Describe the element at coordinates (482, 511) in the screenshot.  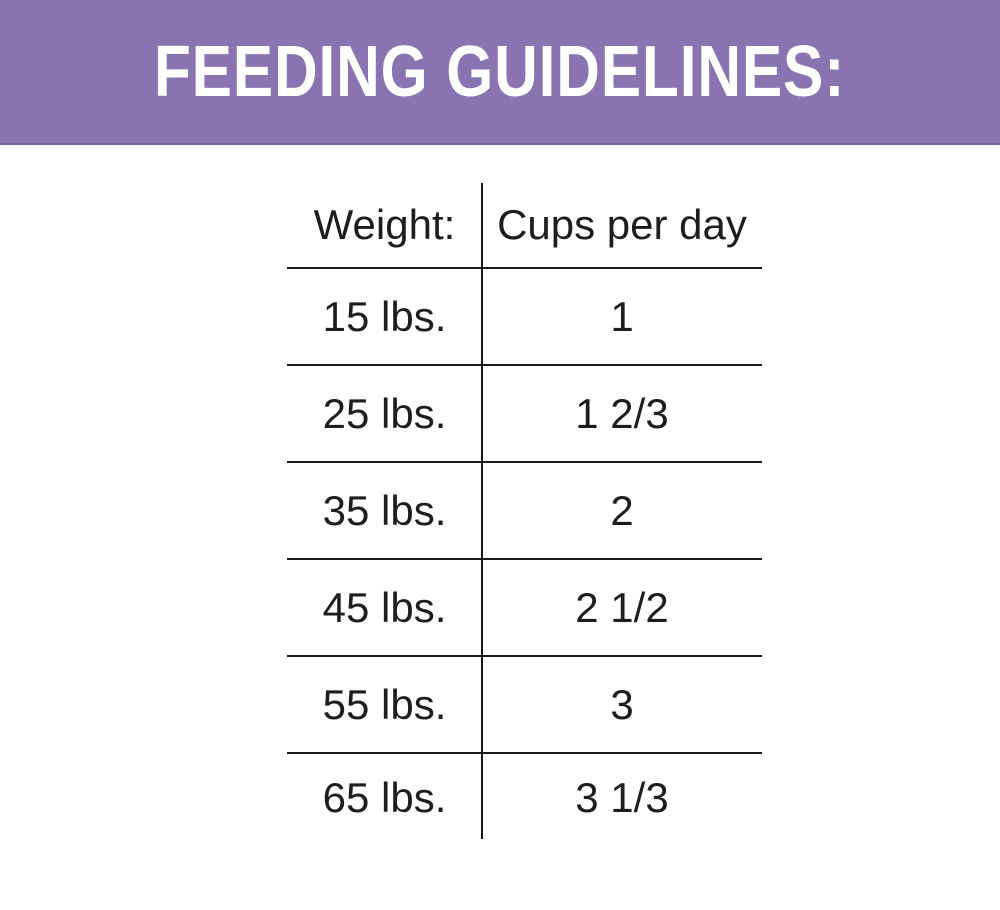
I see `column-divider-line` at that location.